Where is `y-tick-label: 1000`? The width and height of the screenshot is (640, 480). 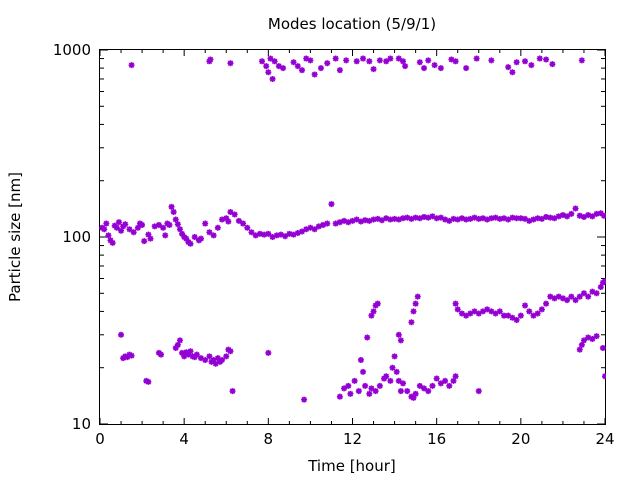 y-tick-label: 1000 is located at coordinates (72, 50).